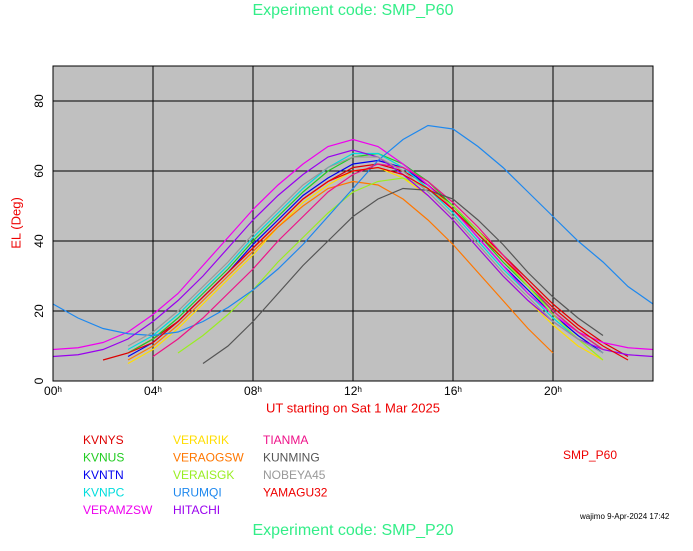  I want to click on annotation: wajimo 9-Apr-2024 17:42, so click(624, 516).